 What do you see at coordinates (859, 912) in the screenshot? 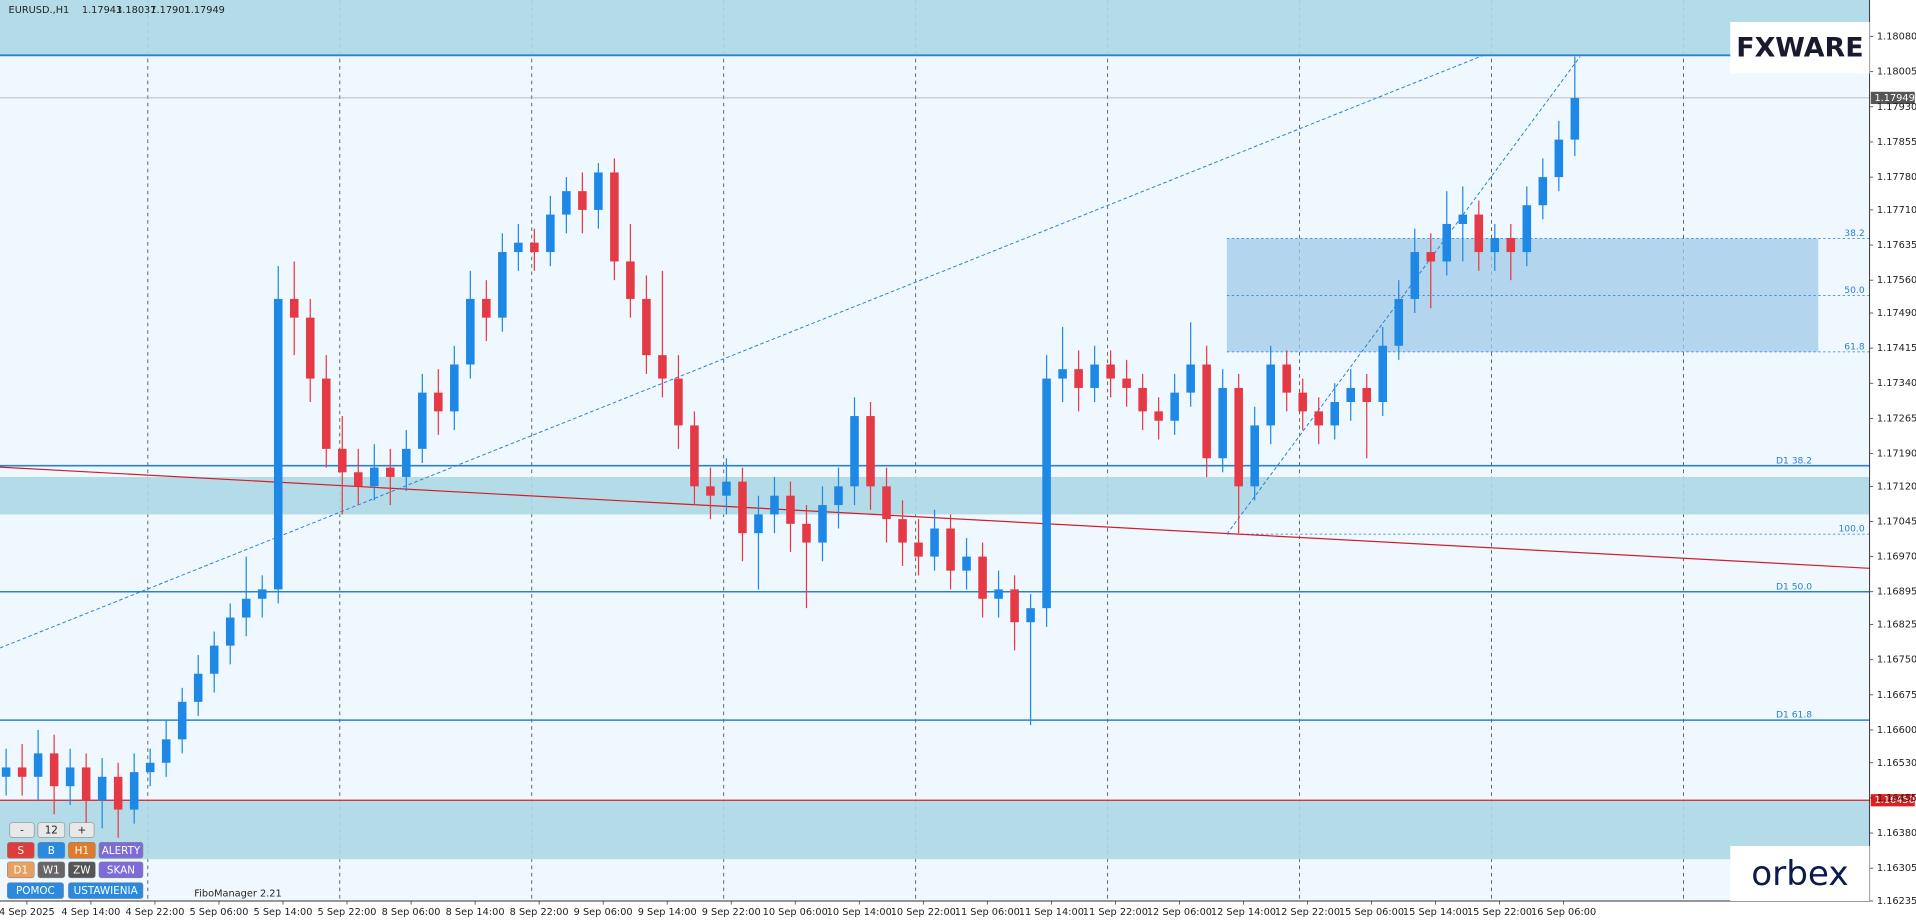
I see `x-tick-label: 10 Sep 14:00` at bounding box center [859, 912].